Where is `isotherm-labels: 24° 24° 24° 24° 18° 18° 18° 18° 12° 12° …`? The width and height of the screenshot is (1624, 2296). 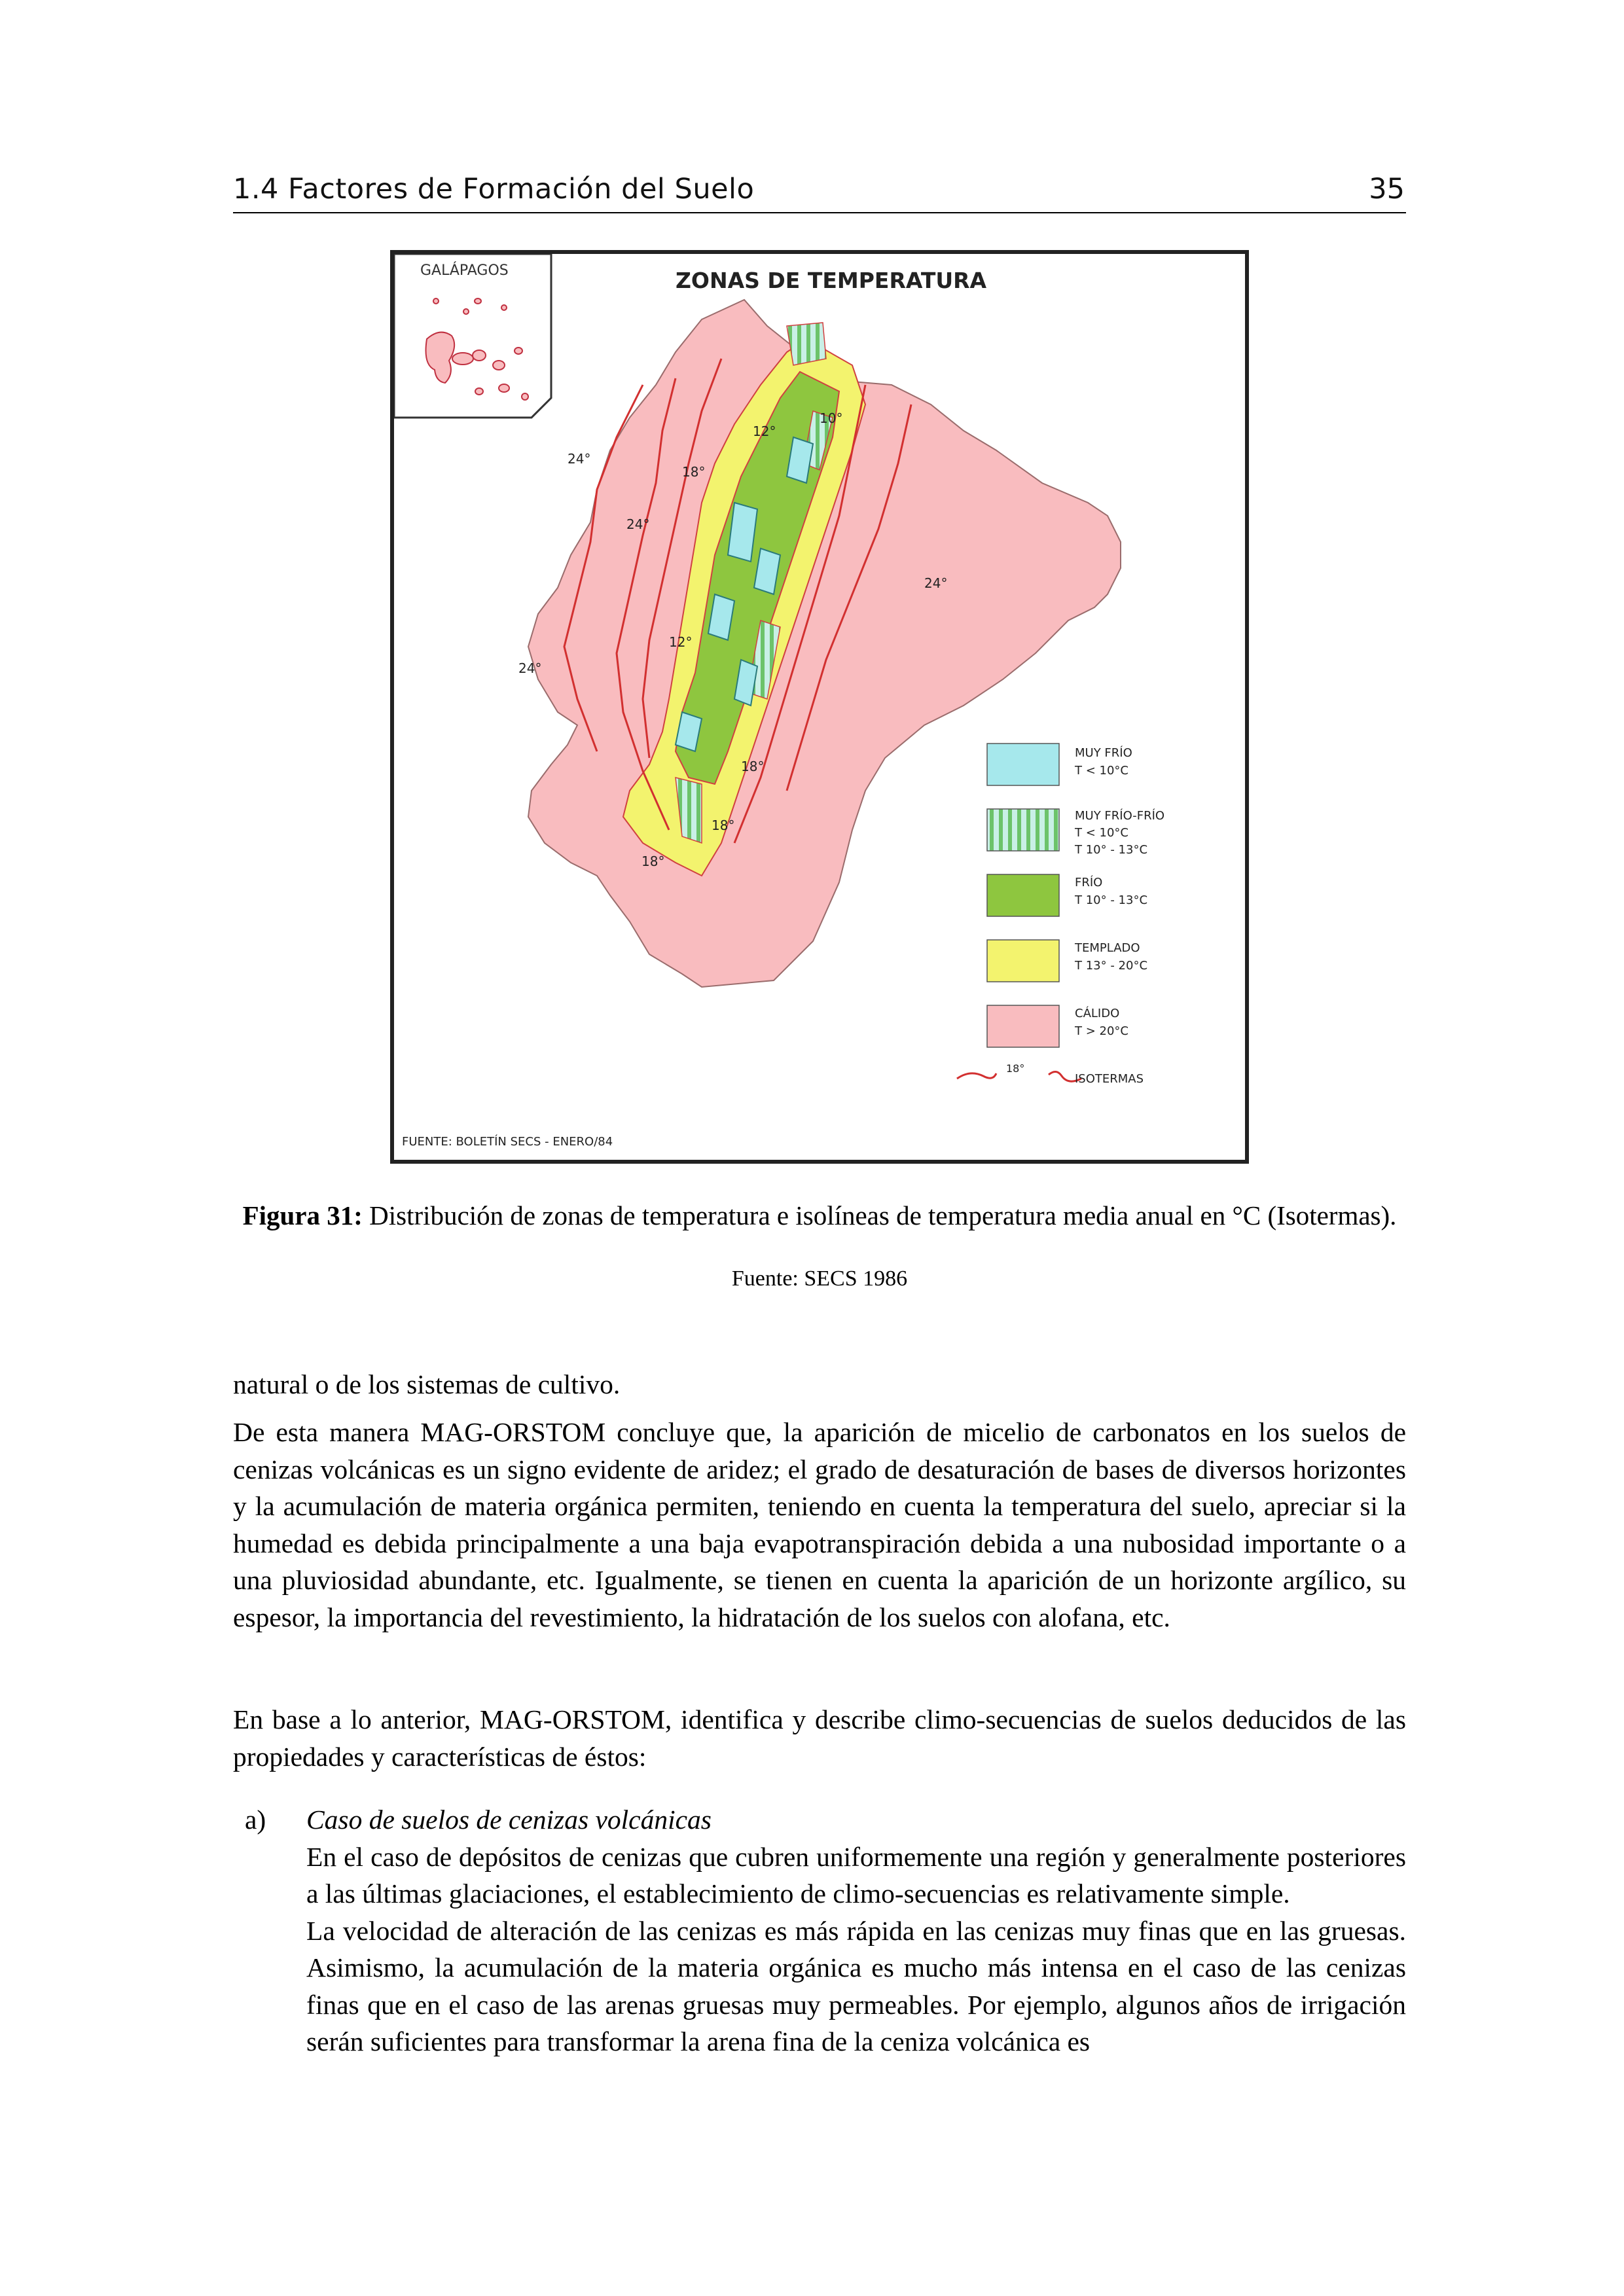 isotherm-labels: 24° 24° 24° 24° 18° 18° 18° 18° 12° 12° … is located at coordinates (732, 639).